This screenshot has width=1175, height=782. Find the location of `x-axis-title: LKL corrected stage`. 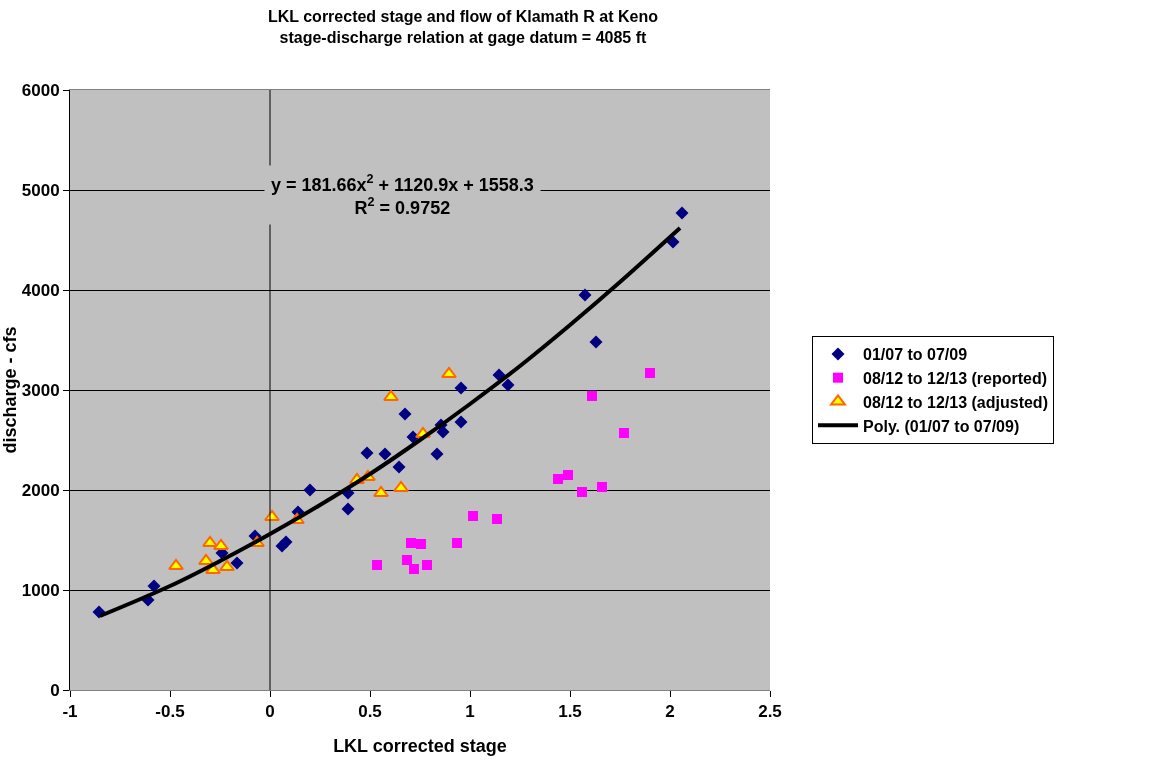

x-axis-title: LKL corrected stage is located at coordinates (420, 745).